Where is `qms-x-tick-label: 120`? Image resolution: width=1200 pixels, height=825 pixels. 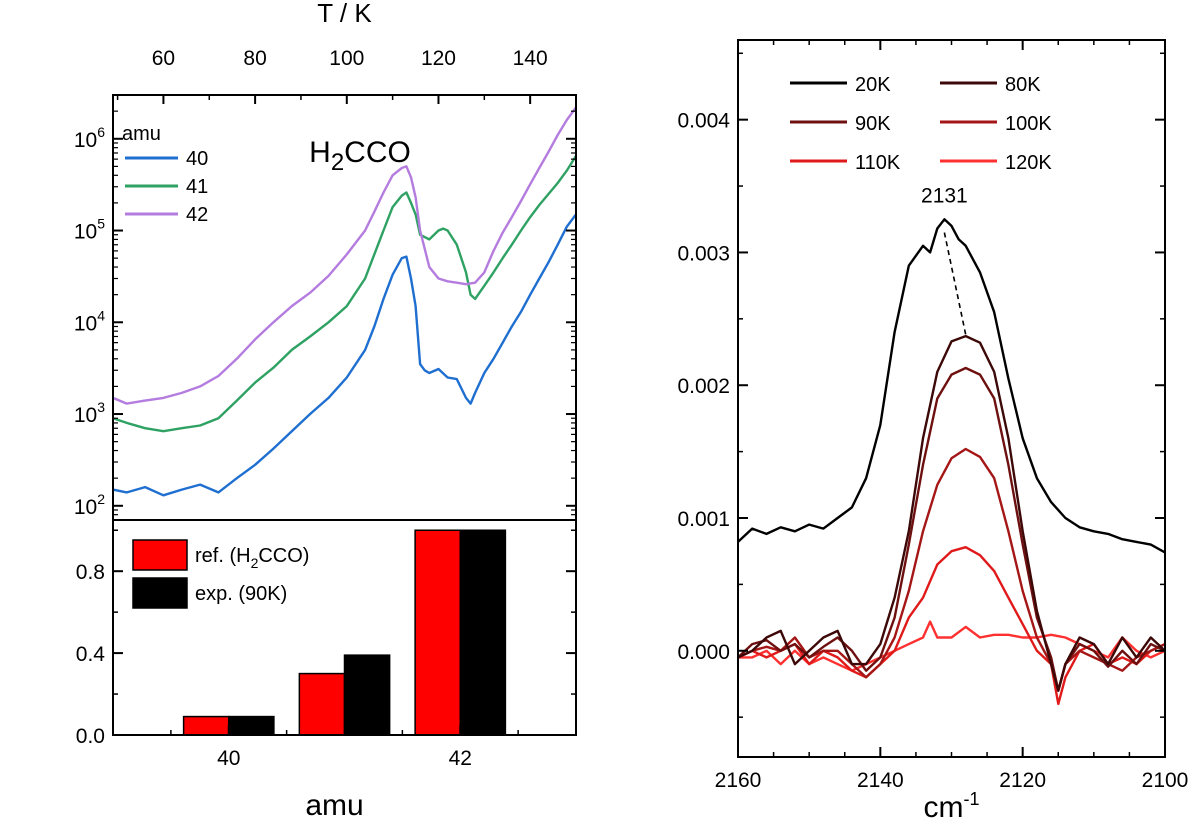
qms-x-tick-label: 120 is located at coordinates (438, 58).